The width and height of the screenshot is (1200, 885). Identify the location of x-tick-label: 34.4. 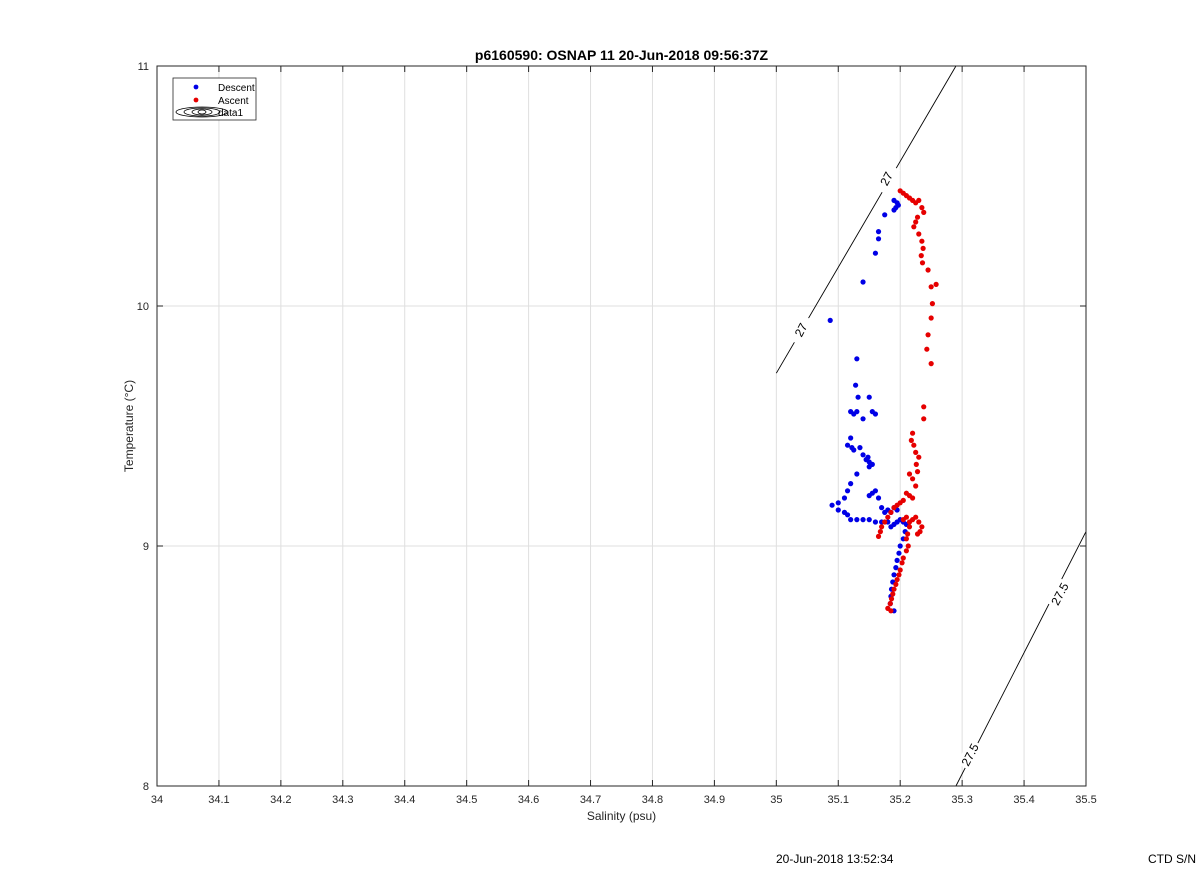
(404, 800).